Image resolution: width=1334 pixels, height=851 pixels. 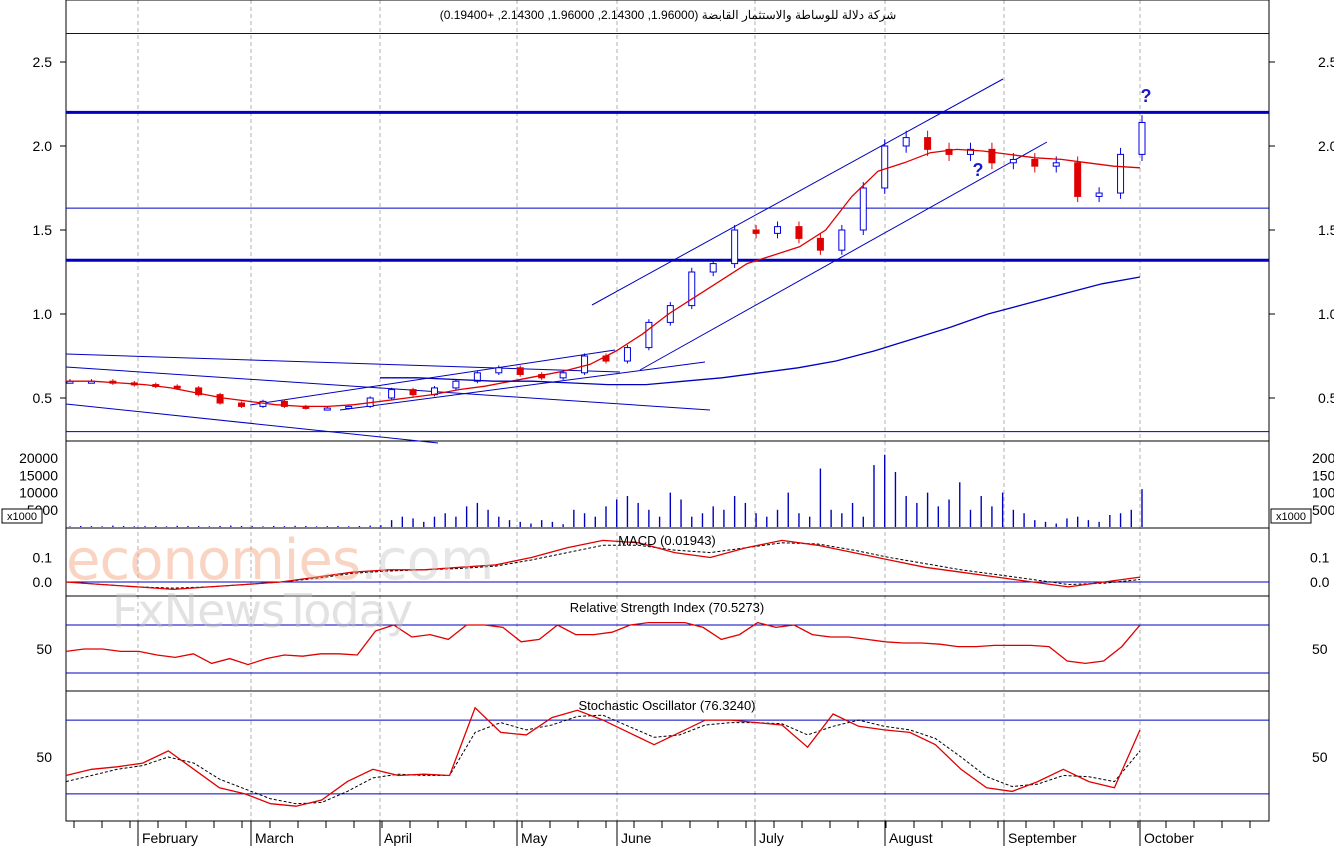 I want to click on x-tick-label: June, so click(x=636, y=838).